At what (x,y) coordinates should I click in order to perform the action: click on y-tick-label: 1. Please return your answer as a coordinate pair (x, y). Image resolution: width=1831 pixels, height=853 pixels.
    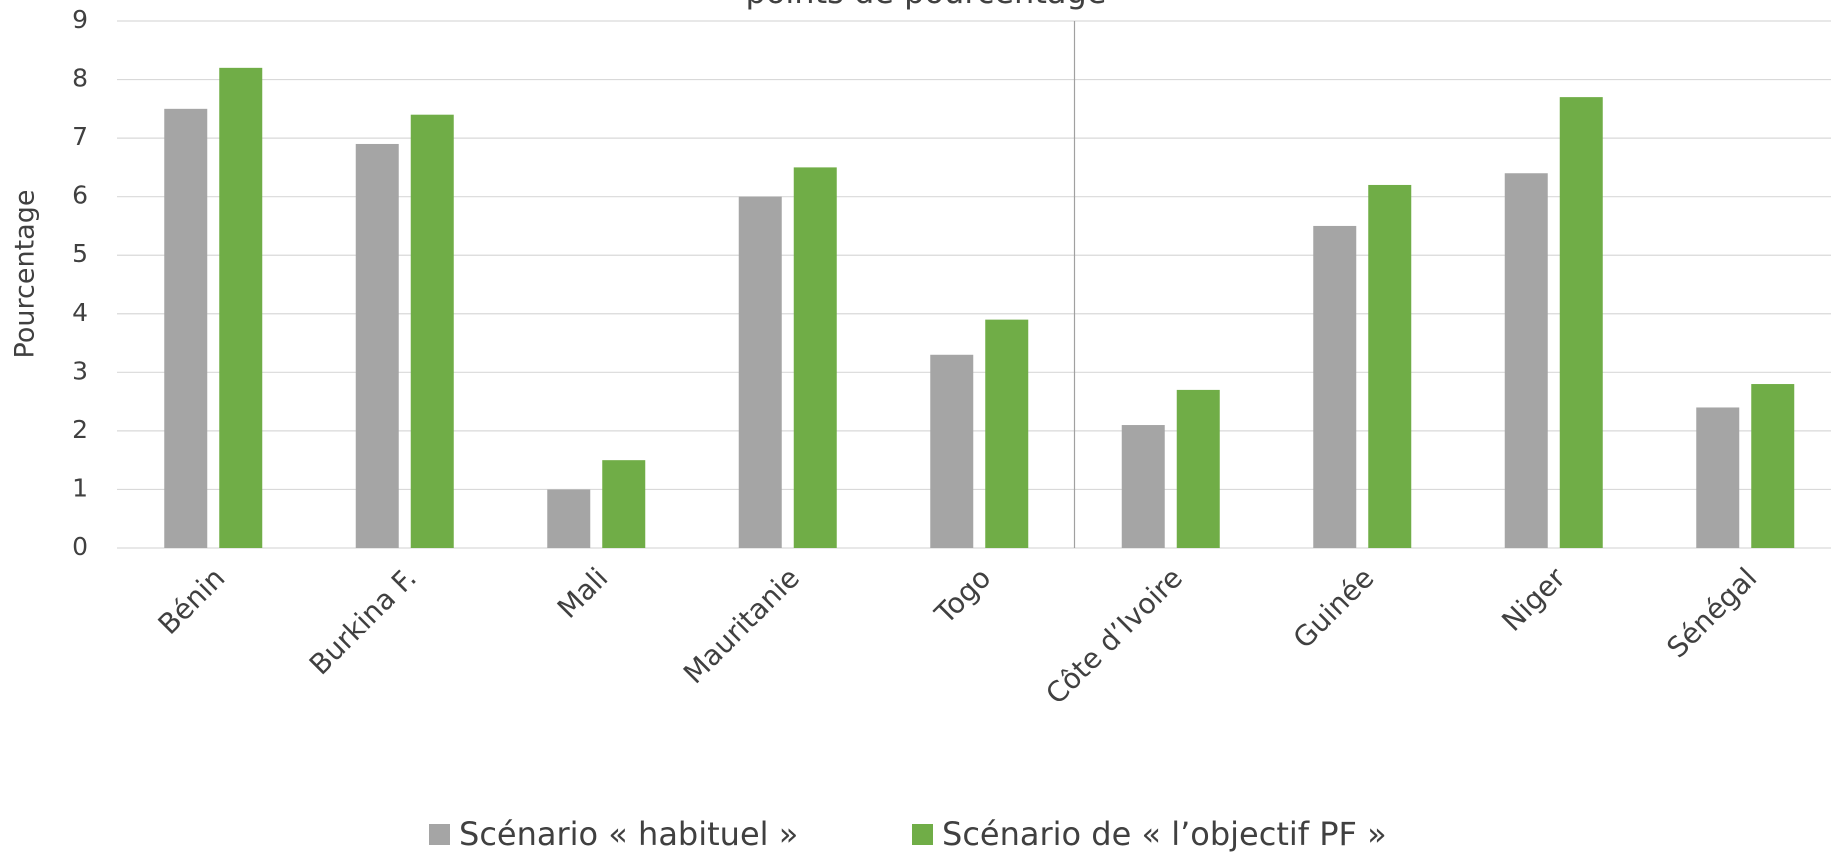
    Looking at the image, I should click on (80, 487).